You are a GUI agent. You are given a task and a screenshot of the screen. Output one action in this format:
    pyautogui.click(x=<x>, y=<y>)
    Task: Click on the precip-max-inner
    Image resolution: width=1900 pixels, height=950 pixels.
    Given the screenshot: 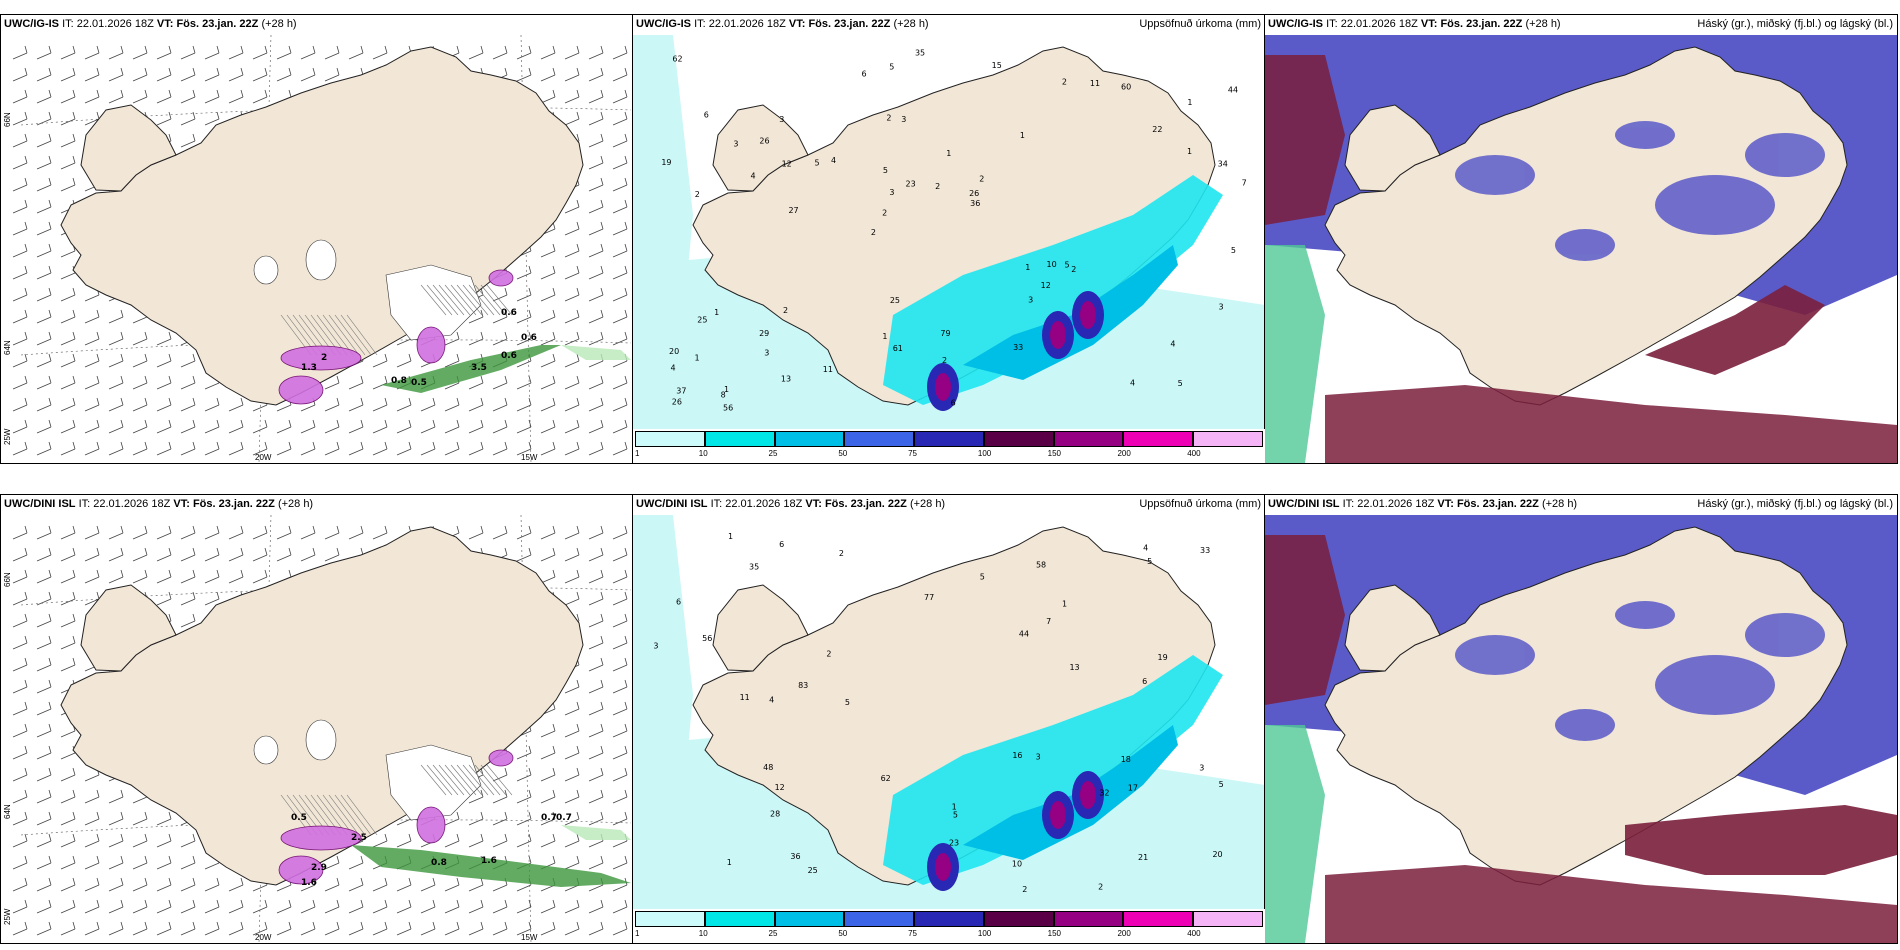 What is the action you would take?
    pyautogui.click(x=1088, y=795)
    